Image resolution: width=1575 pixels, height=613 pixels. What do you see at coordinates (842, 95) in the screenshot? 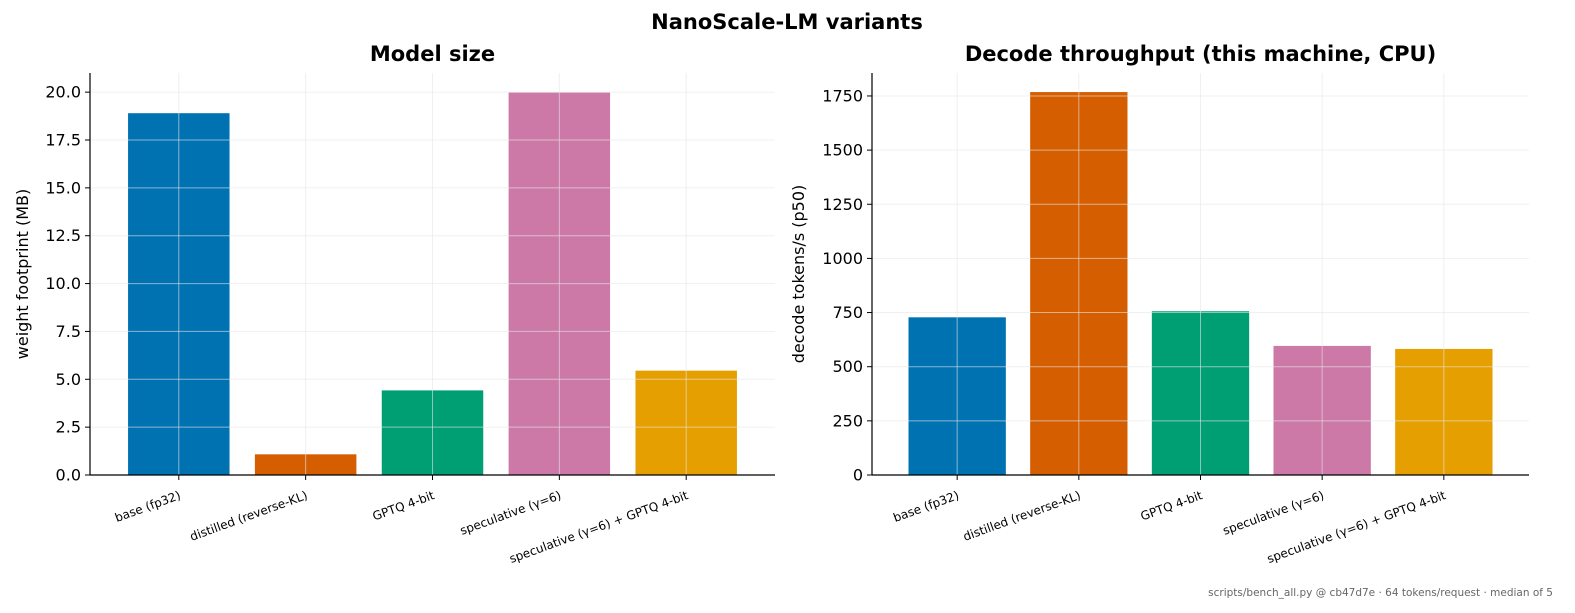
I see `y-tick-label-8: 1750` at bounding box center [842, 95].